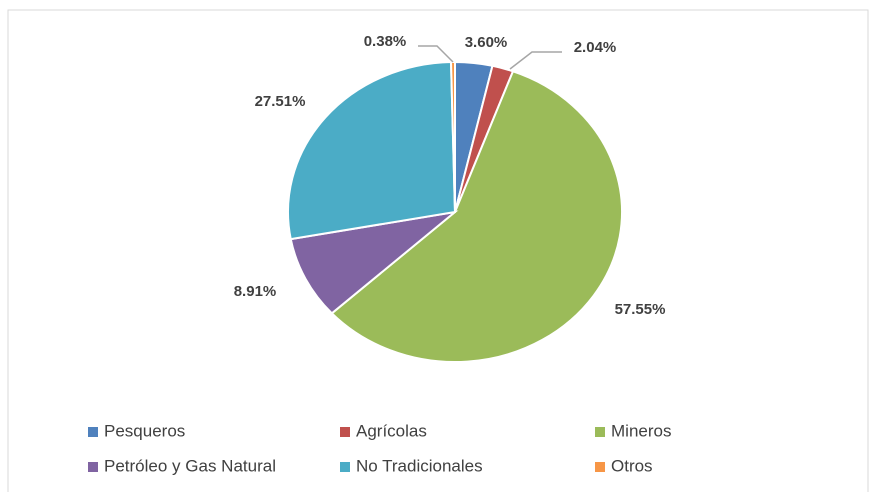 Image resolution: width=886 pixels, height=492 pixels. What do you see at coordinates (385, 41) in the screenshot?
I see `data-label: 0.38%` at bounding box center [385, 41].